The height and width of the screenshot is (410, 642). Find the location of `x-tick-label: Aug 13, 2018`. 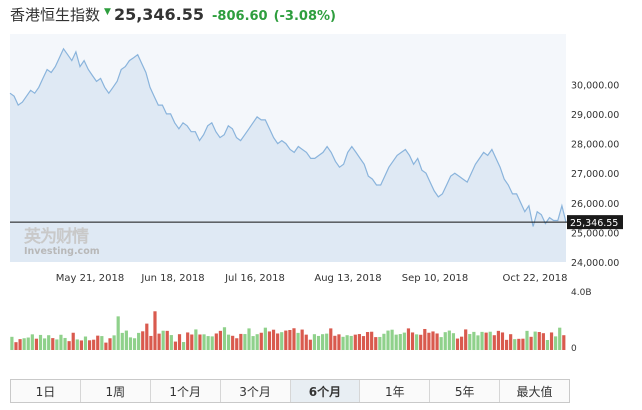

x-tick-label: Aug 13, 2018 is located at coordinates (347, 278).